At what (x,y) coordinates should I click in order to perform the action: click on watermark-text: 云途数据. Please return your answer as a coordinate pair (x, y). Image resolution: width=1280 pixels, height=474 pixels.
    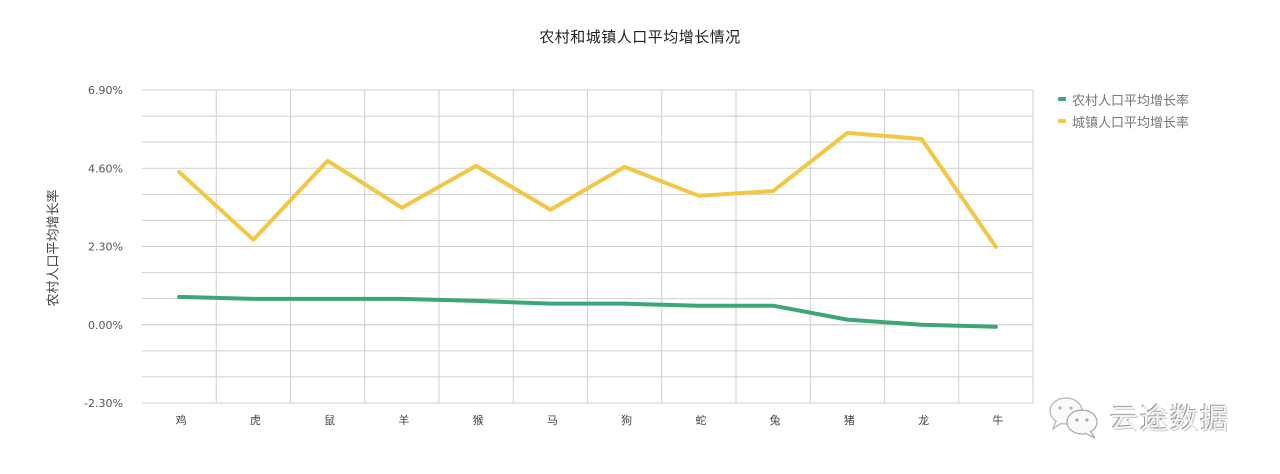
    Looking at the image, I should click on (1170, 418).